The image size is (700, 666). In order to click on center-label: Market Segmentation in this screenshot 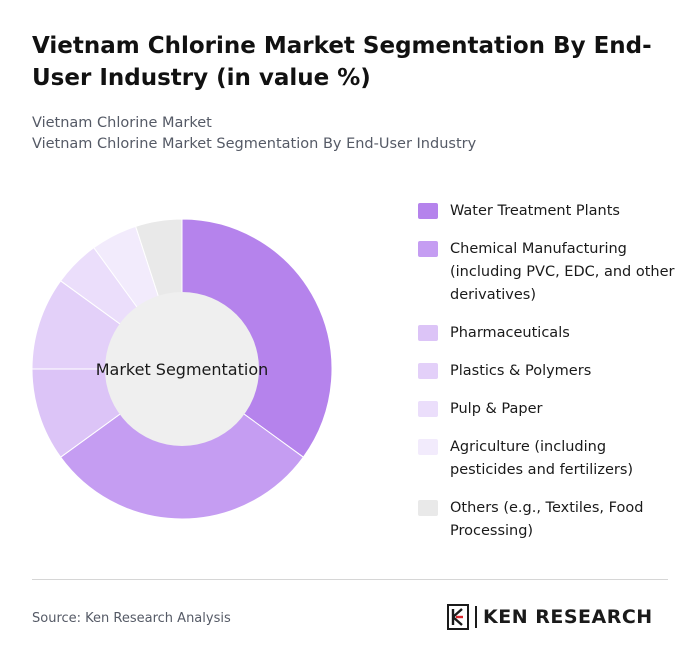, I will do `click(182, 369)`.